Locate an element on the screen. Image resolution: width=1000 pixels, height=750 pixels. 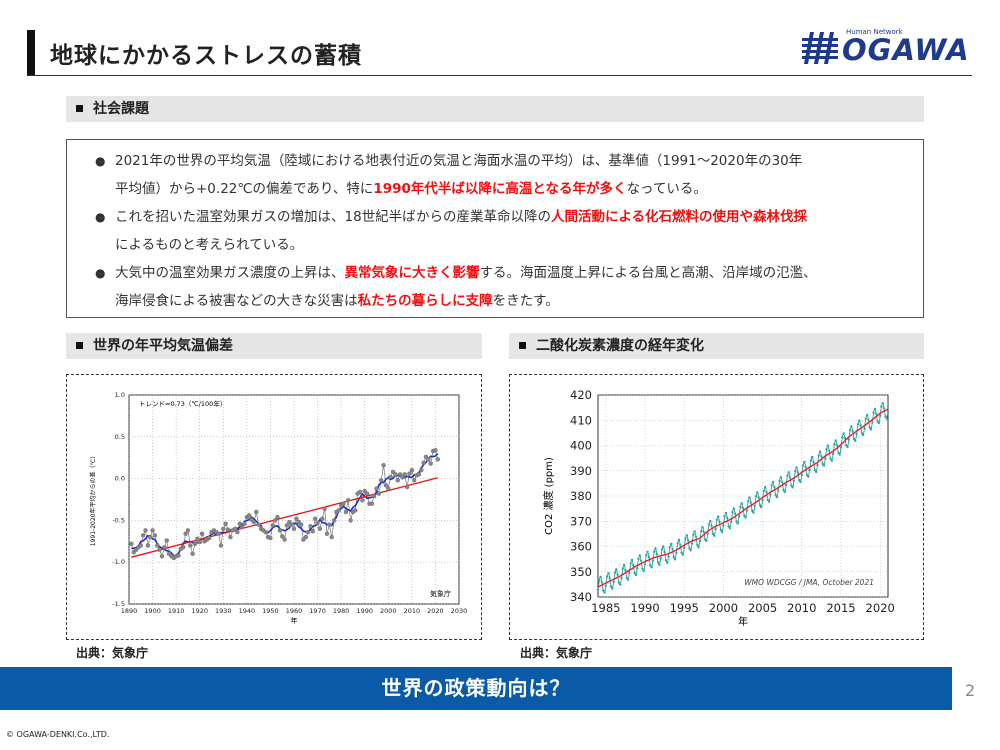
section-label: 二酸化炭素濃度の経年変化 is located at coordinates (620, 346).